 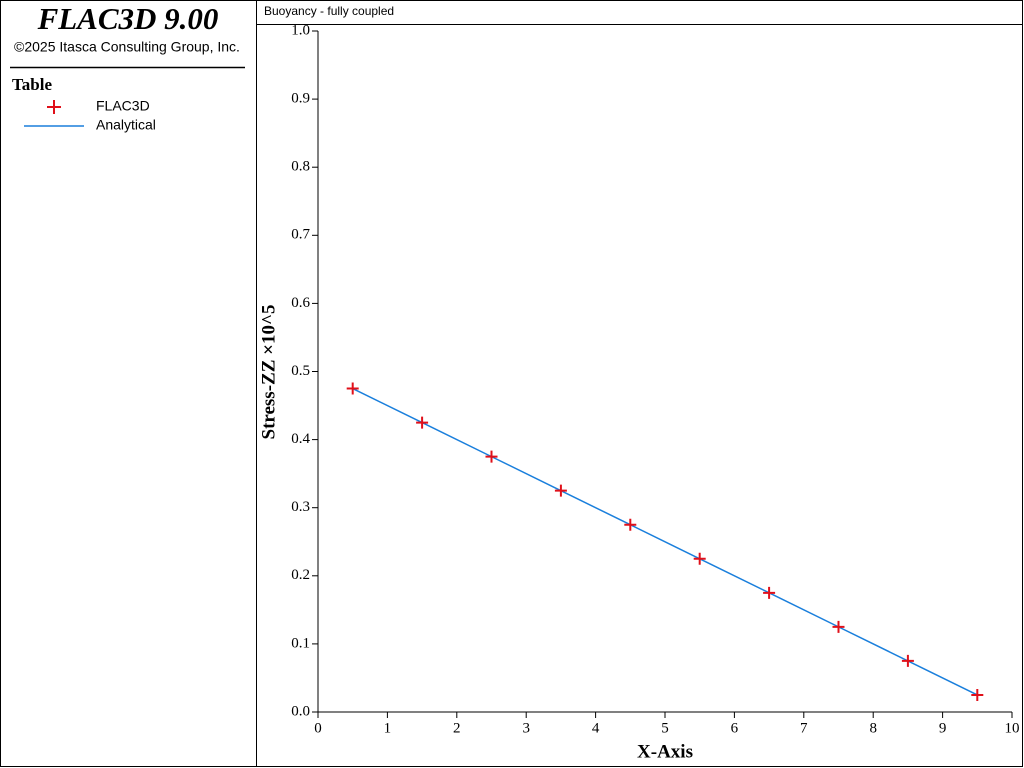 What do you see at coordinates (300, 167) in the screenshot?
I see `y-tick-label: 0.8` at bounding box center [300, 167].